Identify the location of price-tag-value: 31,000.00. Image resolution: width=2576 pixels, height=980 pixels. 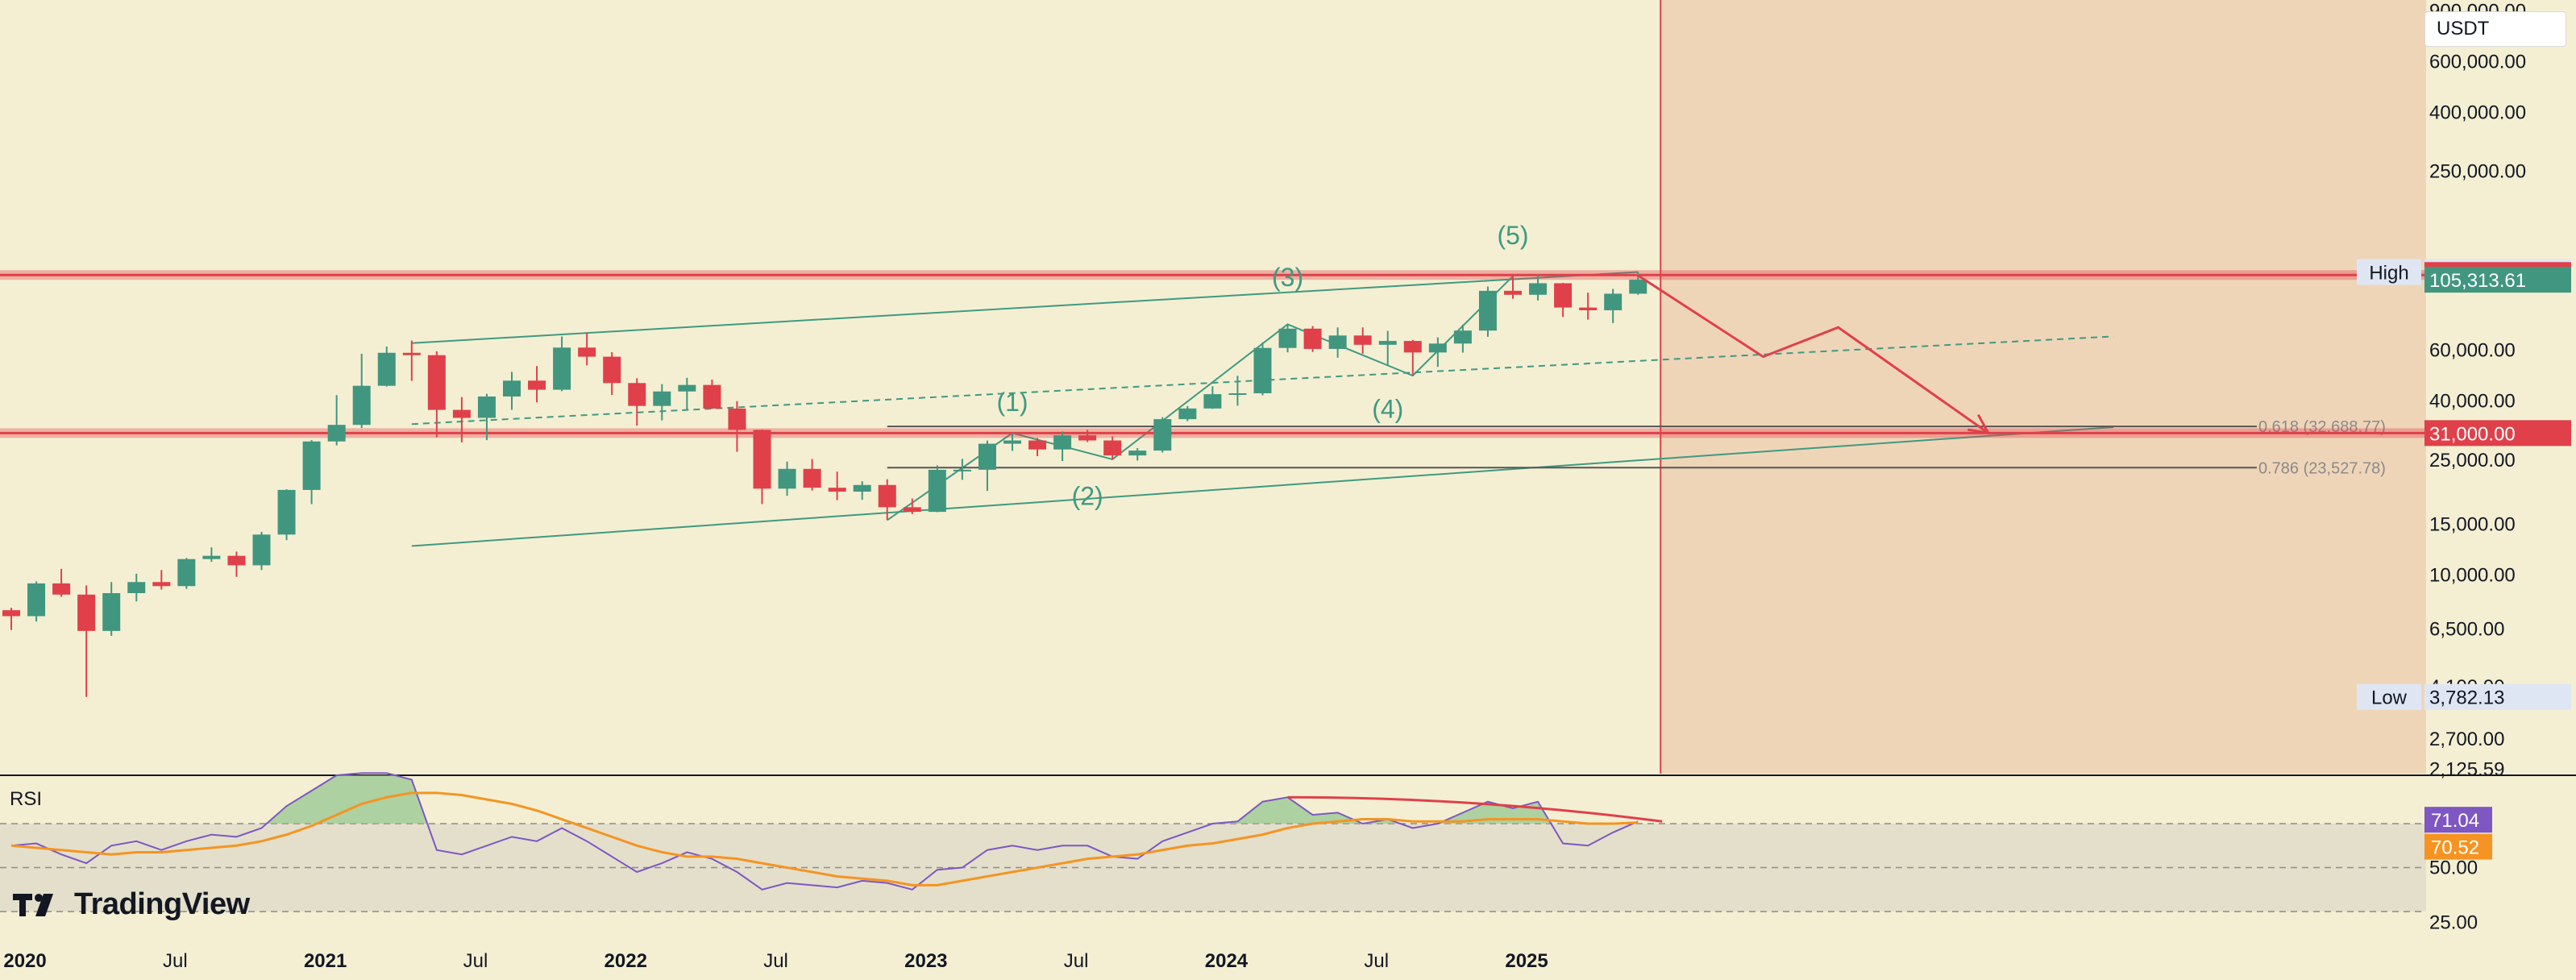
(2472, 434).